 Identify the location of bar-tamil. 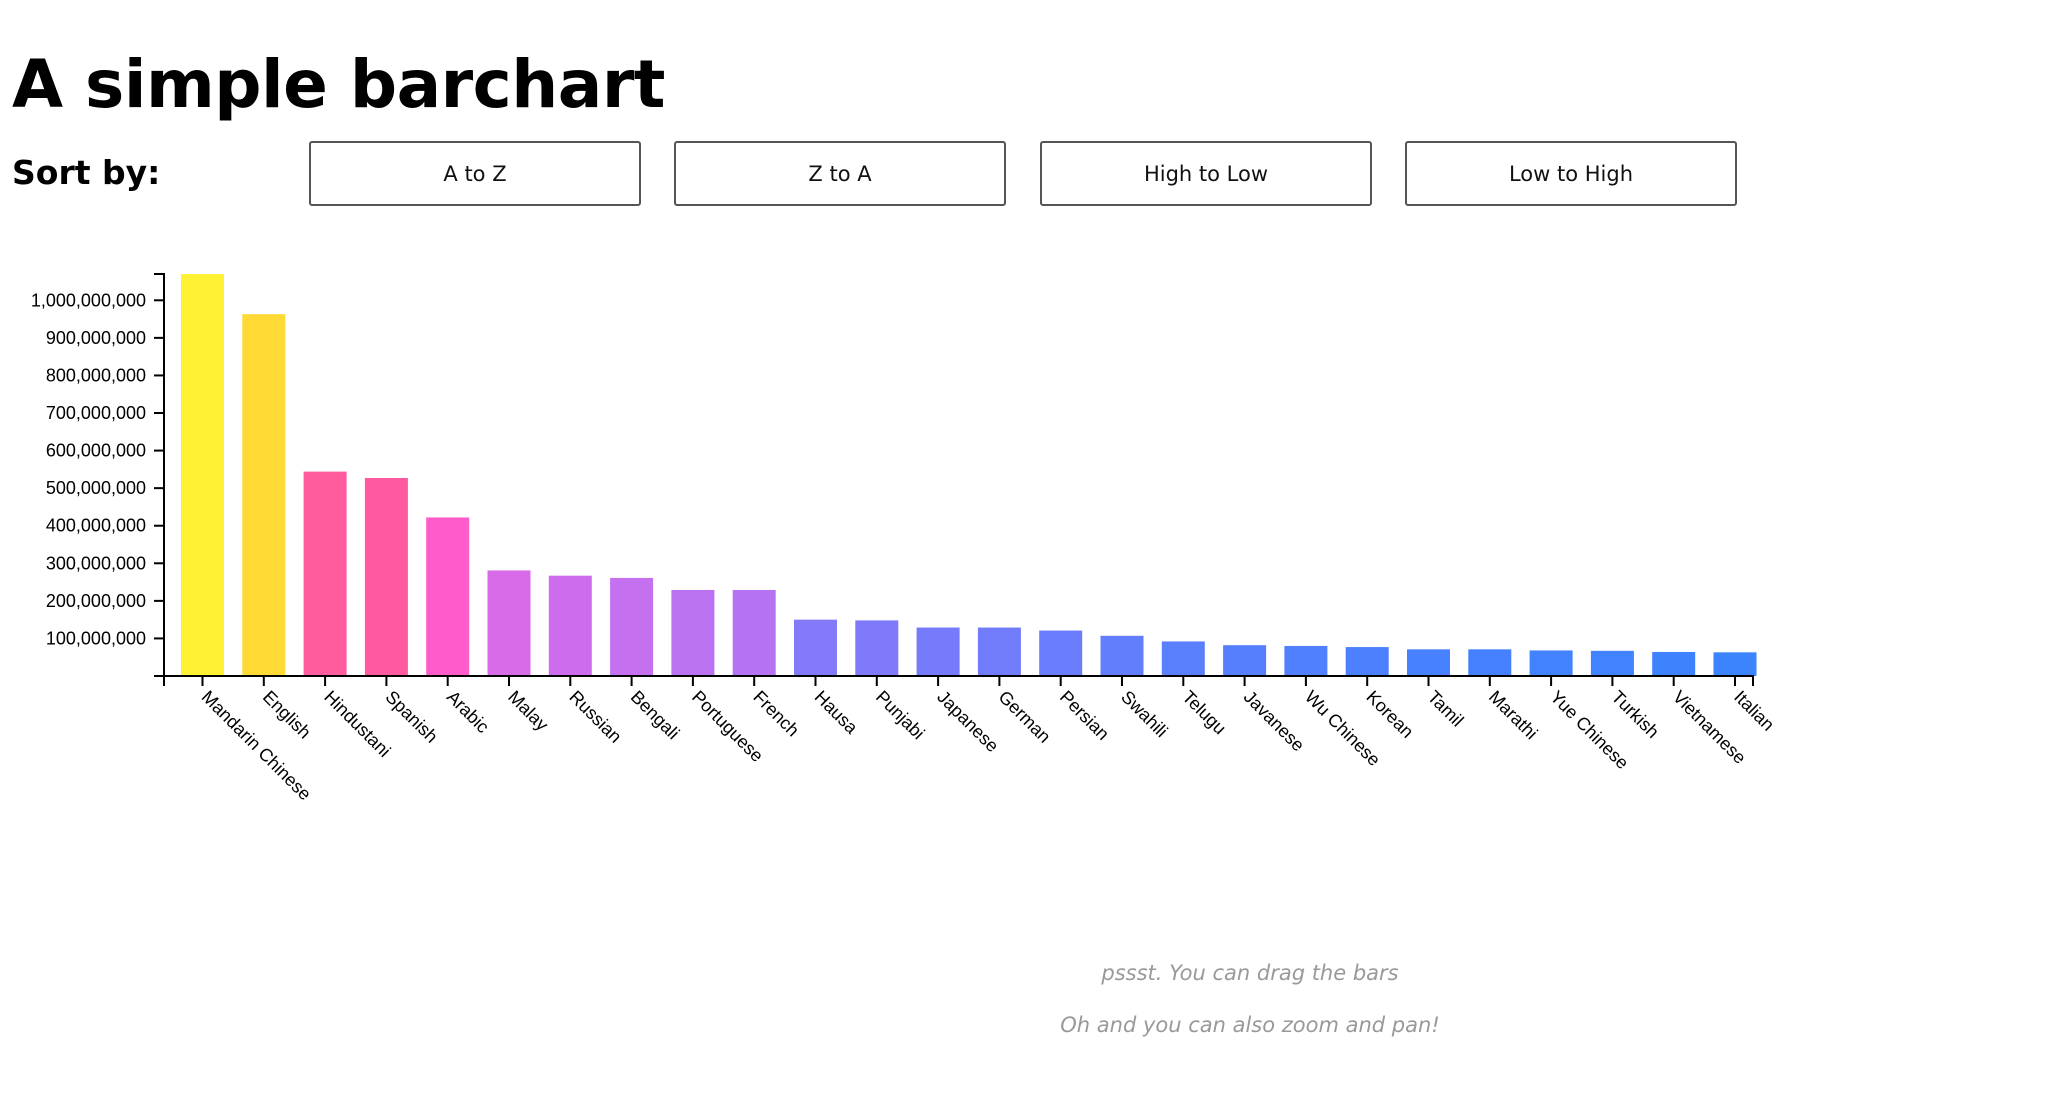
(1428, 662).